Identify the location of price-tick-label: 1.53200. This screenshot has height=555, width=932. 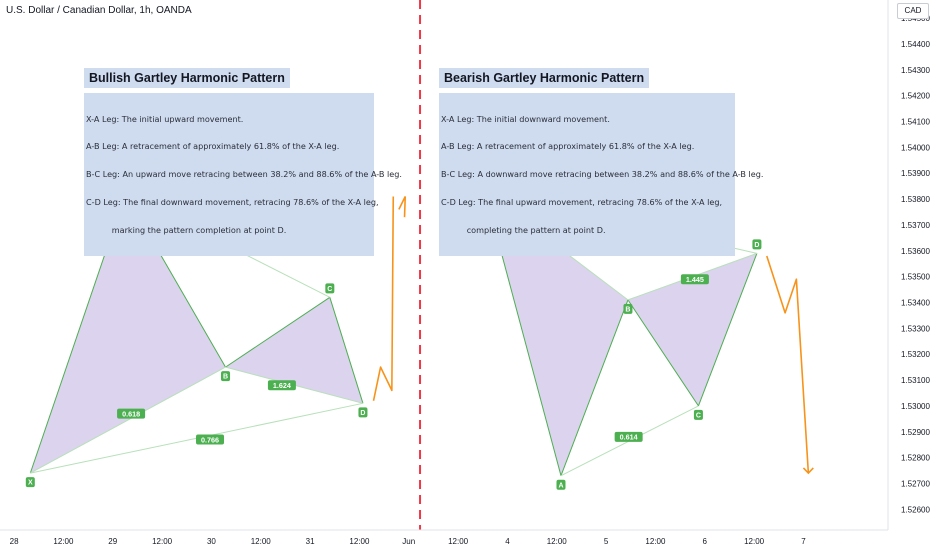
(915, 354).